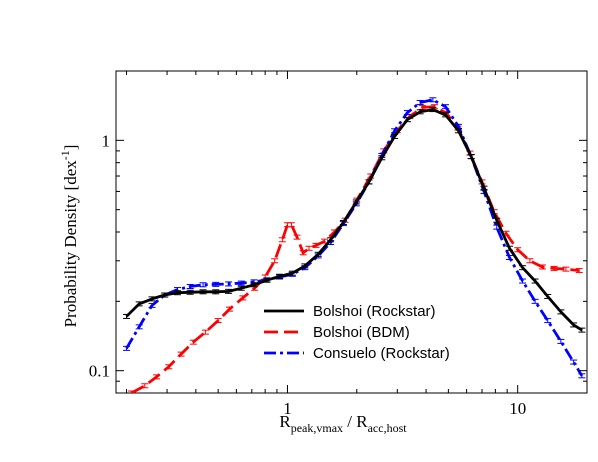 Image resolution: width=598 pixels, height=462 pixels. I want to click on y-tick-label: 1, so click(106, 140).